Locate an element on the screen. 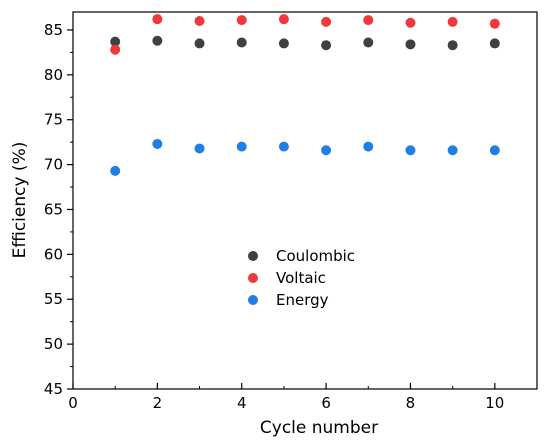 This screenshot has height=442, width=550. legend: Coulombic Voltaic Energy is located at coordinates (301, 278).